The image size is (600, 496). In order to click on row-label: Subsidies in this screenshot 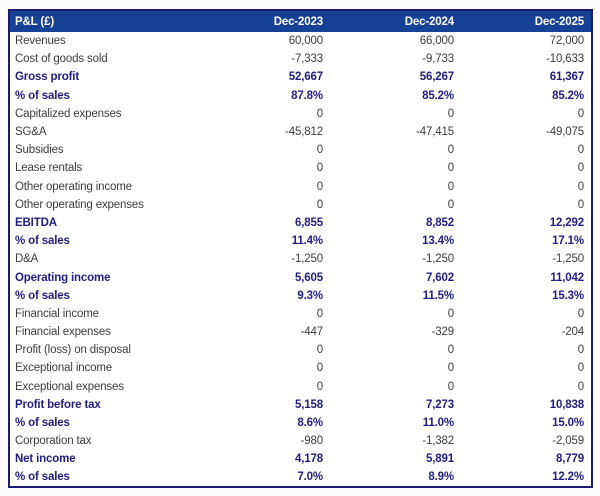, I will do `click(104, 150)`.